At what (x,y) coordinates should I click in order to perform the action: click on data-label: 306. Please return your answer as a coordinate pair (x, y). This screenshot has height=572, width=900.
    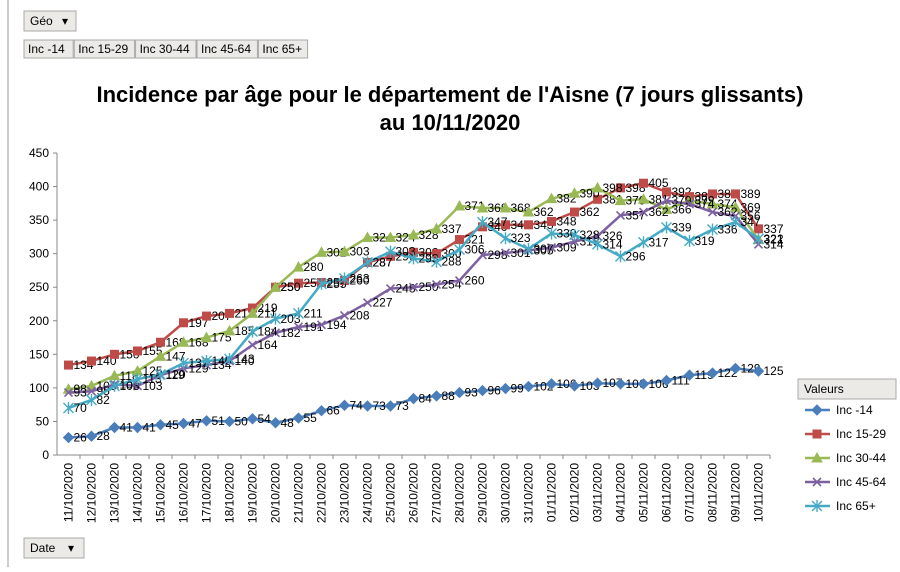
    Looking at the image, I should click on (475, 250).